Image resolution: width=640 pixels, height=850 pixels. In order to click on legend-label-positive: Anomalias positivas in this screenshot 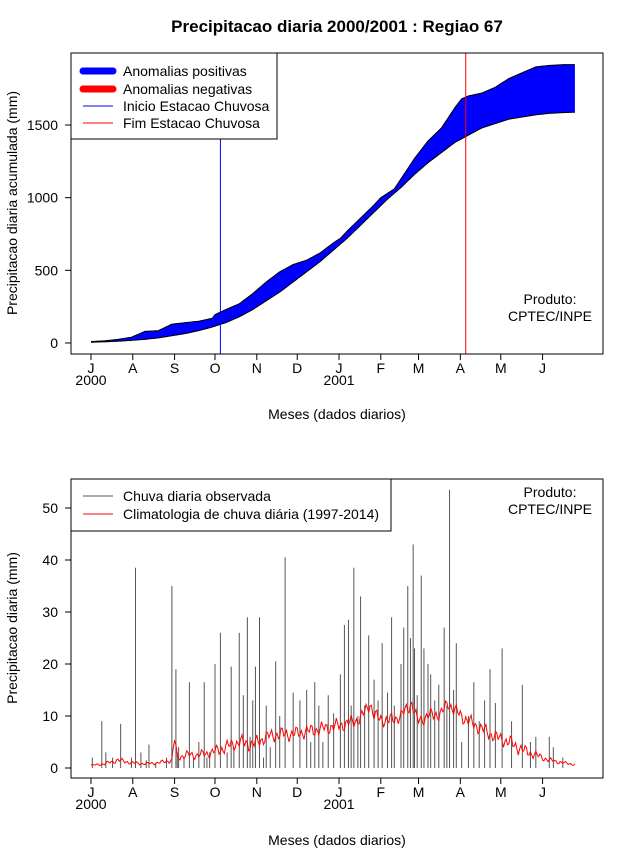, I will do `click(185, 71)`.